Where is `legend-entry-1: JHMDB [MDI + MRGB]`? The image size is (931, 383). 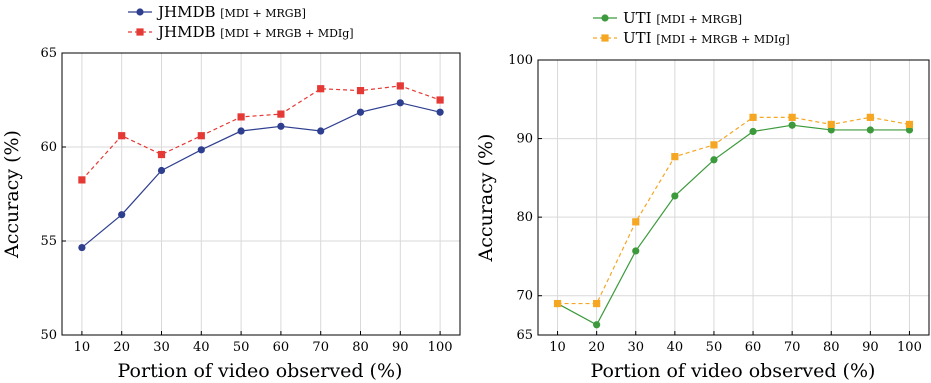 legend-entry-1: JHMDB [MDI + MRGB] is located at coordinates (217, 12).